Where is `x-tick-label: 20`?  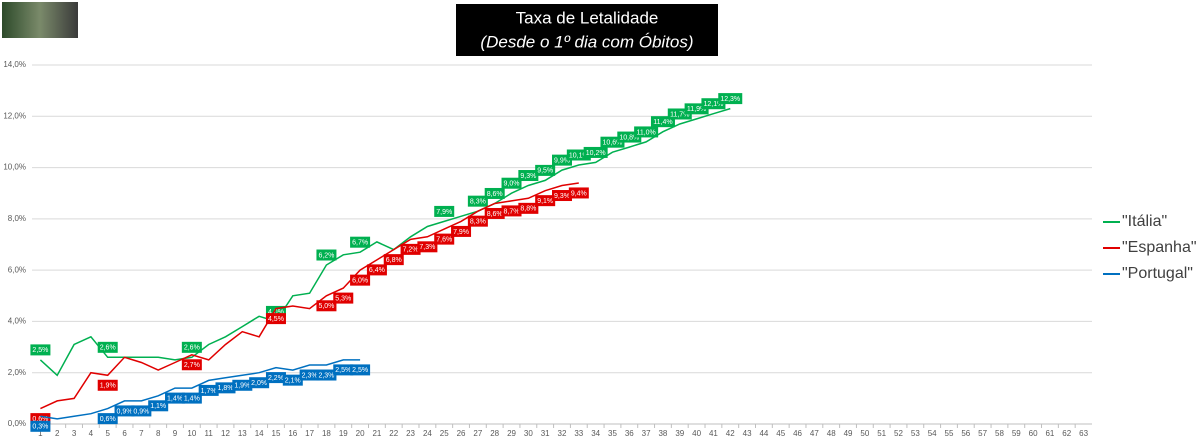 x-tick-label: 20 is located at coordinates (360, 433).